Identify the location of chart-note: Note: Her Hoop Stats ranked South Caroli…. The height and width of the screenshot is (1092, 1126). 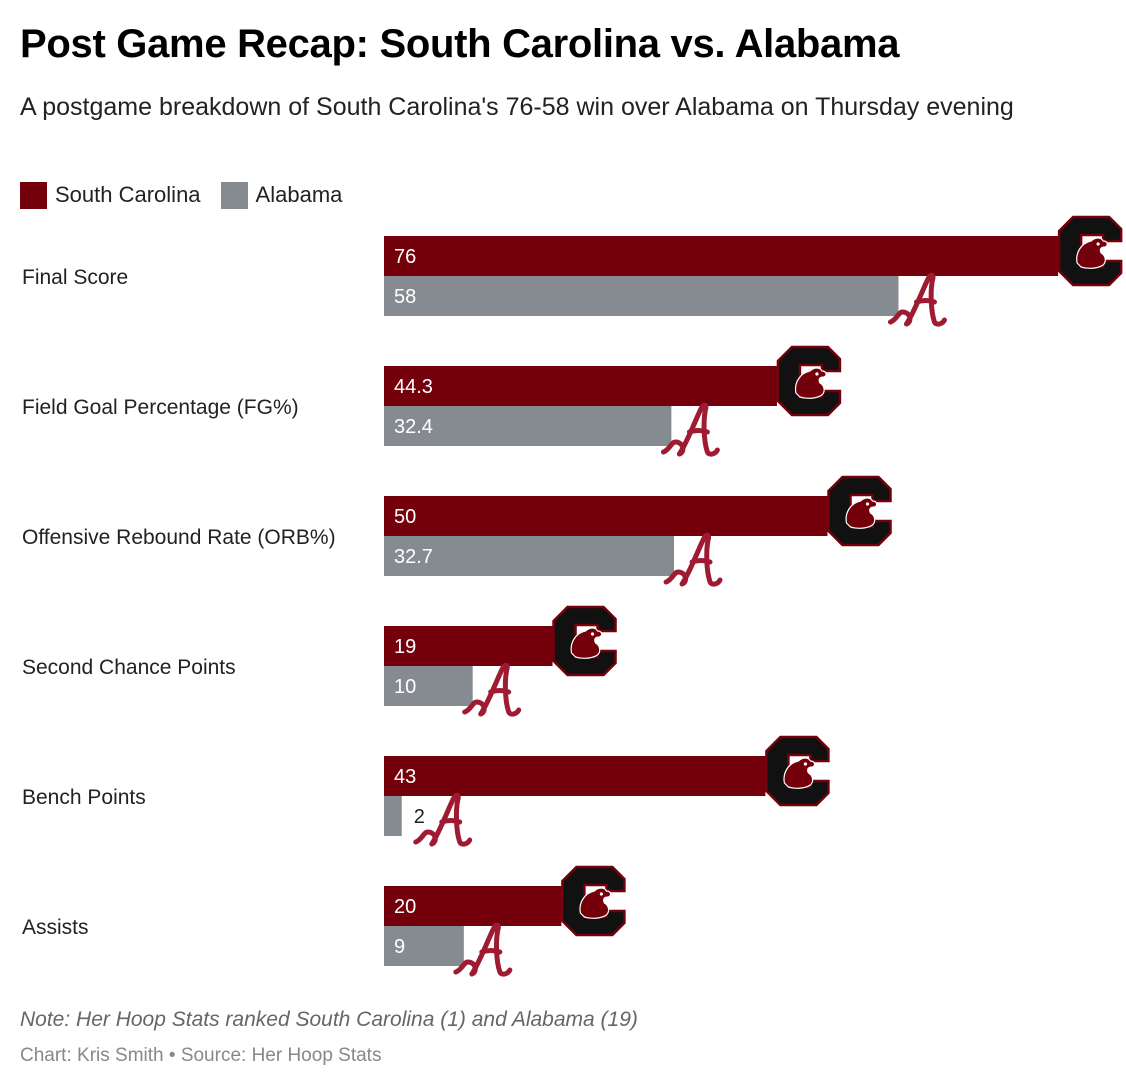
(329, 1019).